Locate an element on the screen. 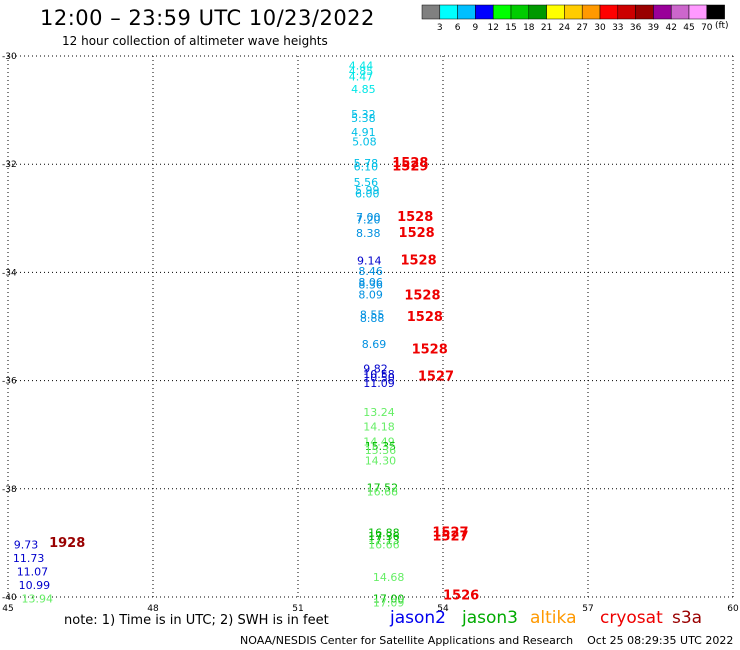 The height and width of the screenshot is (650, 740). wave-height-label: 8.38 is located at coordinates (368, 233).